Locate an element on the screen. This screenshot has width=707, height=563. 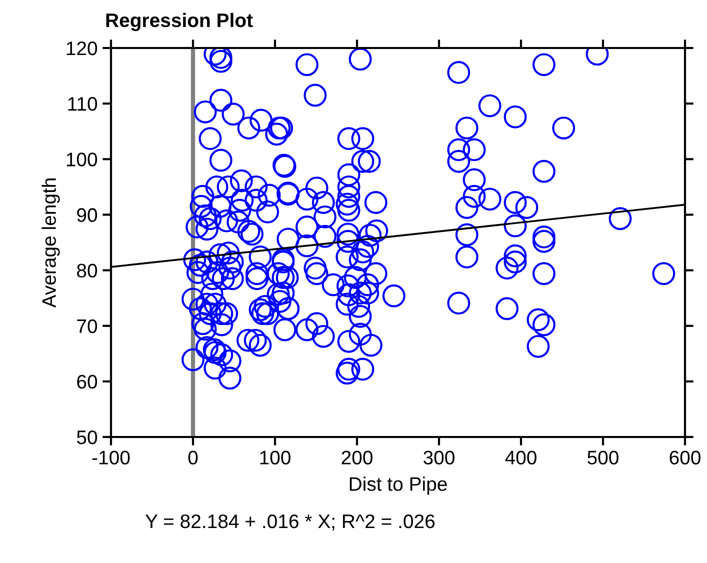
text: Y = 82.184 + .016 * X; R^2 = .026 is located at coordinates (290, 522).